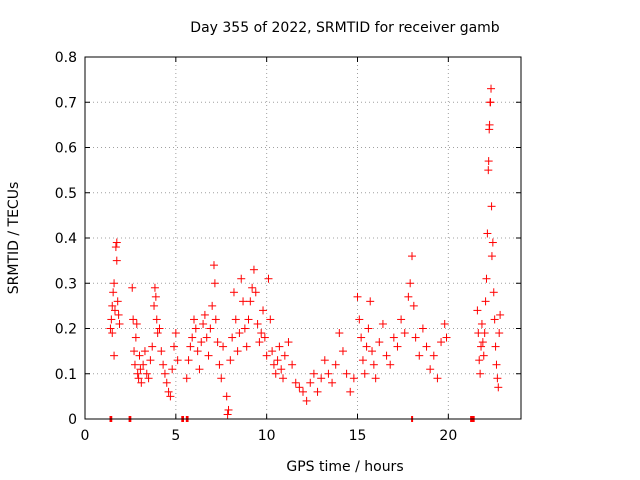 The width and height of the screenshot is (640, 480). I want to click on y-tick-label: 0.2, so click(66, 330).